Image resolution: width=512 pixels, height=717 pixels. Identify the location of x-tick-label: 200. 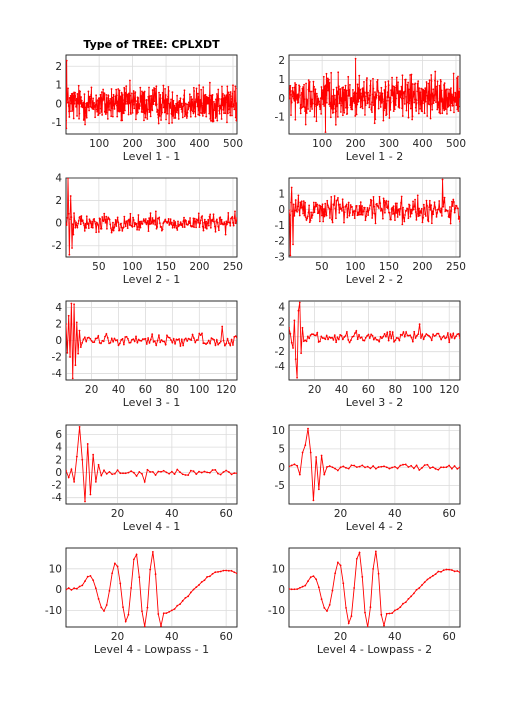
(422, 267).